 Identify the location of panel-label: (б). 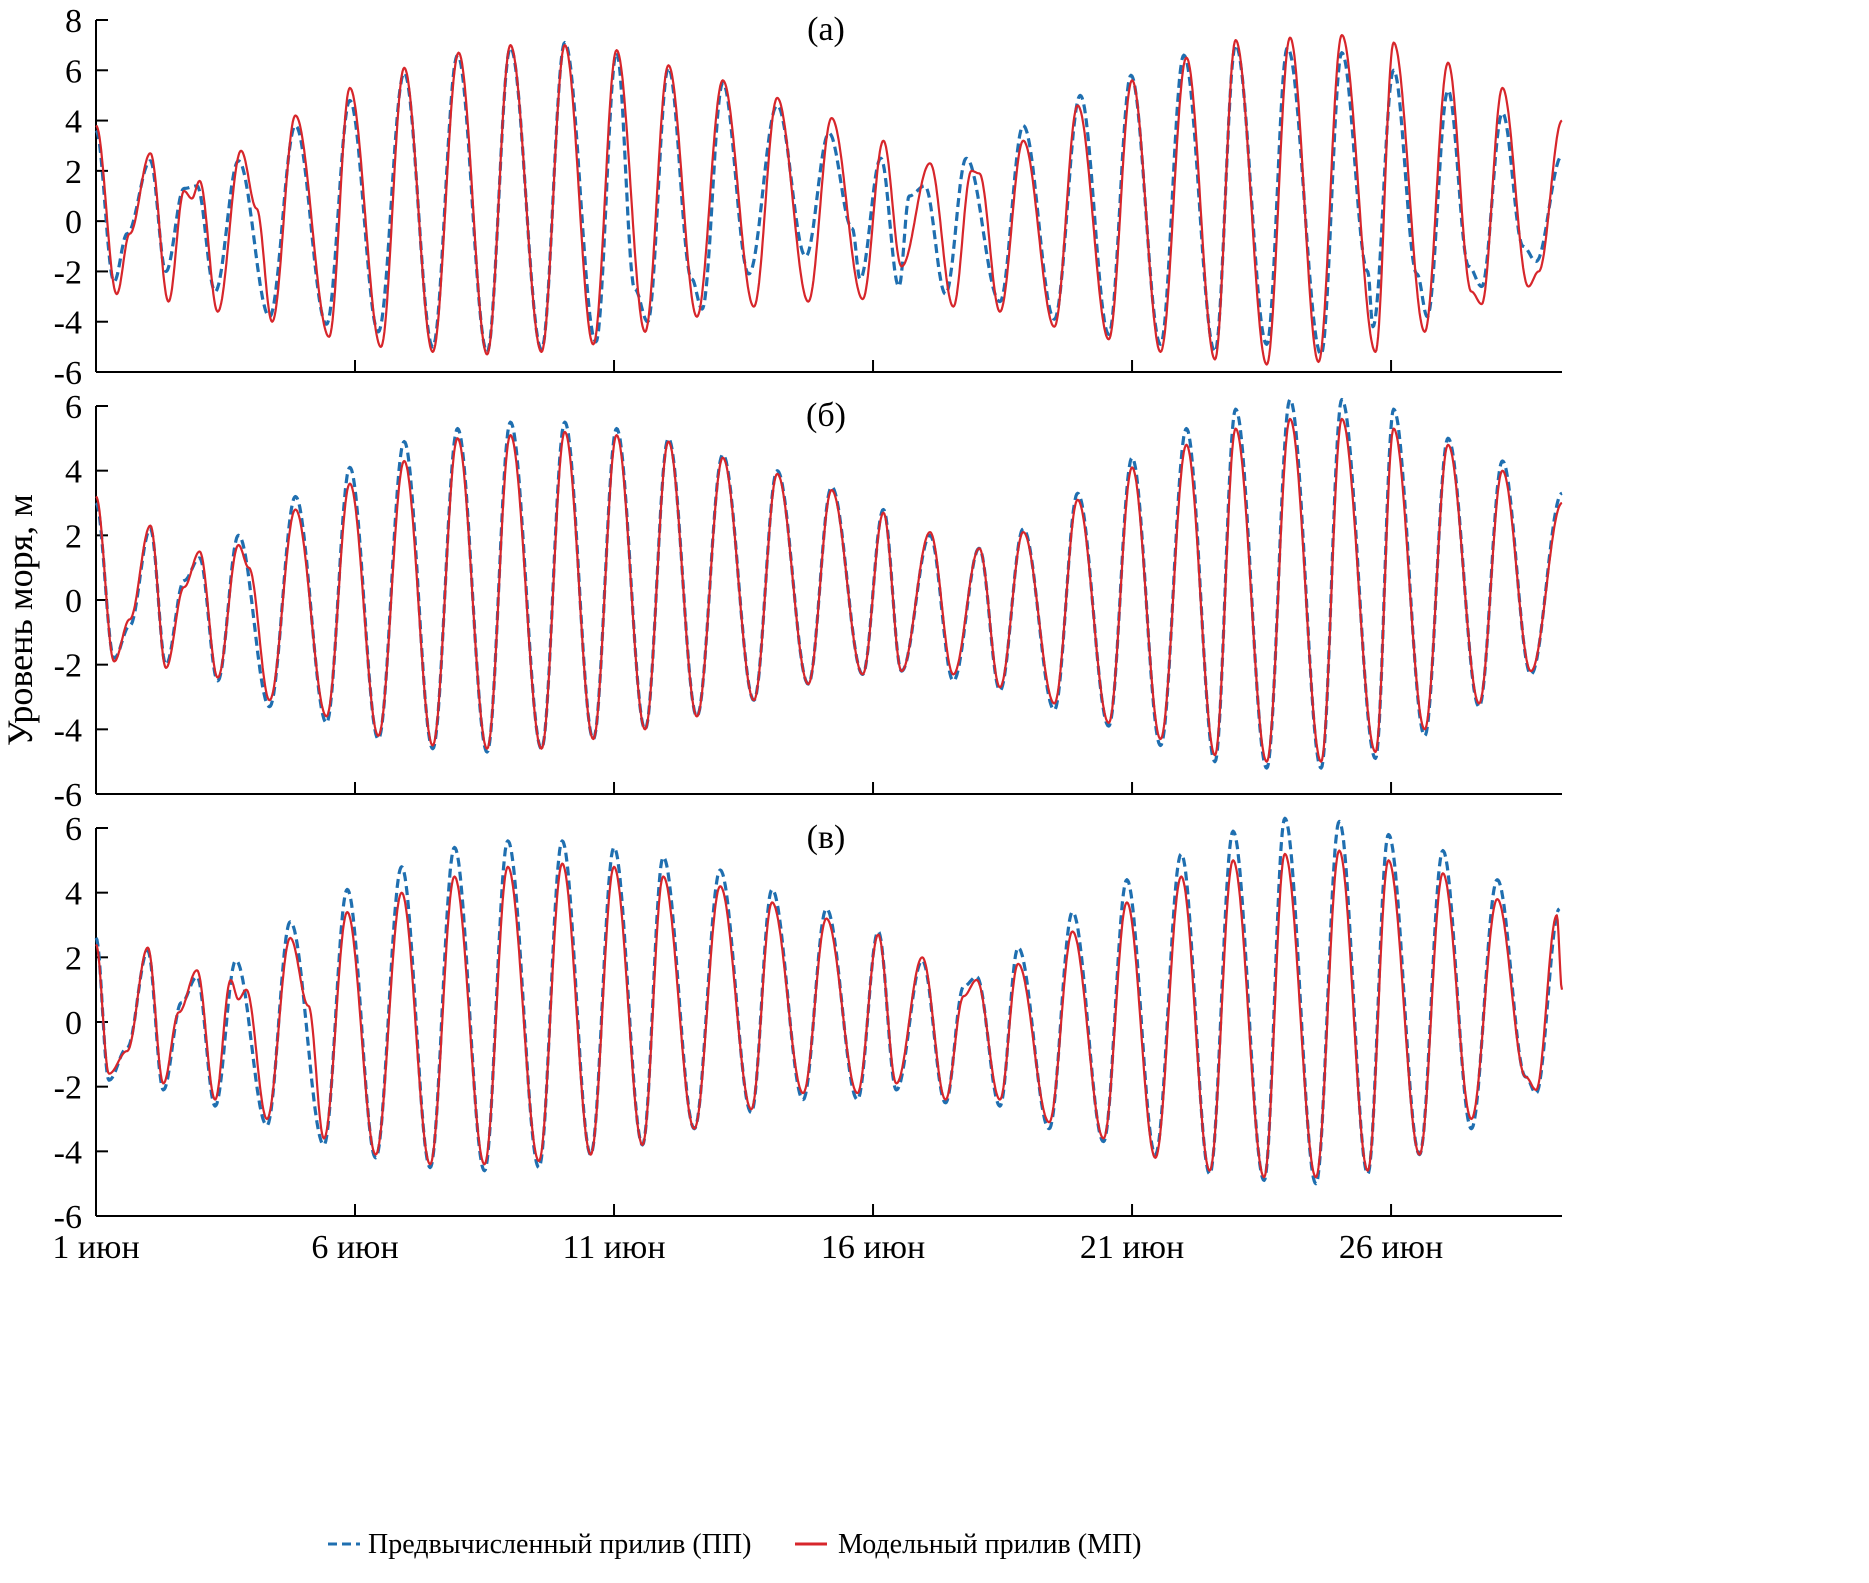
(826, 415).